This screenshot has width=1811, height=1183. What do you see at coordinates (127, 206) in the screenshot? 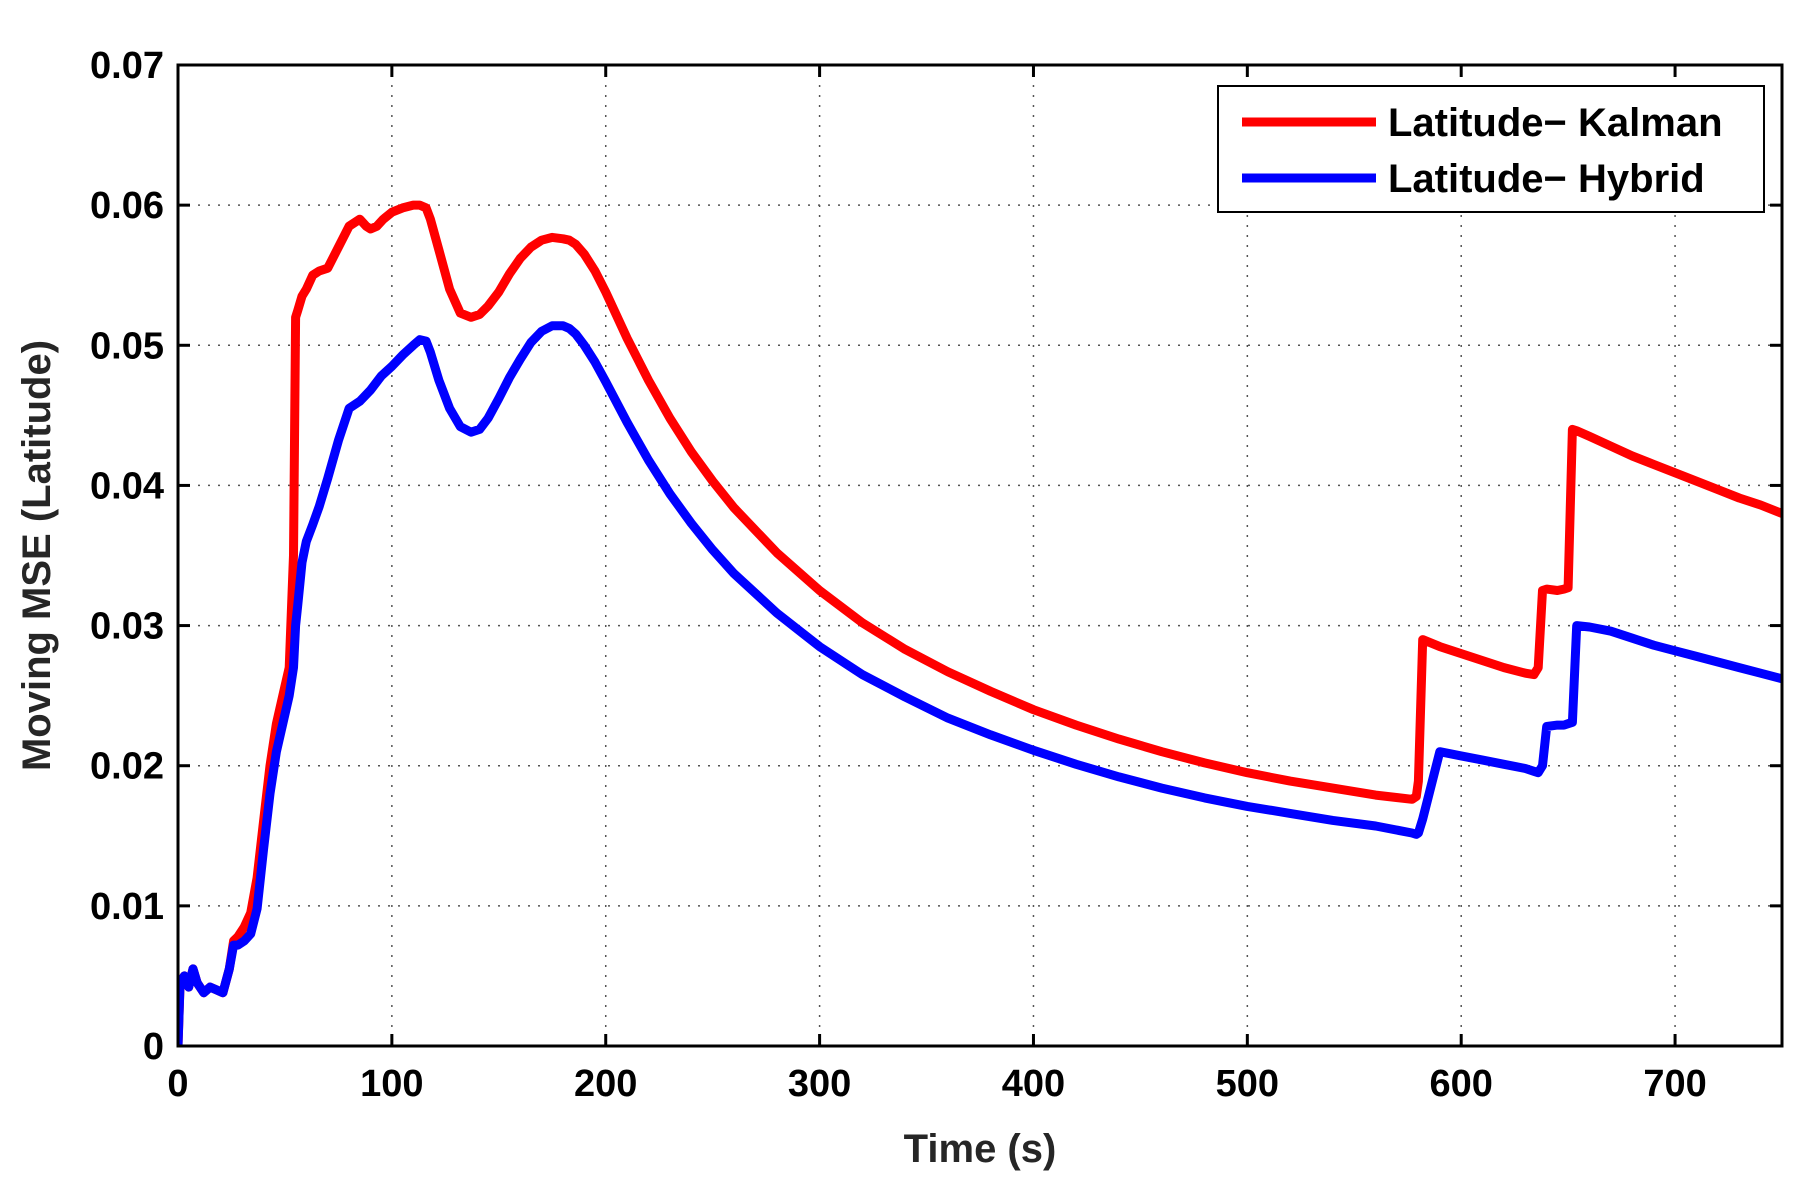
I see `y-tick-label: 0.06` at bounding box center [127, 206].